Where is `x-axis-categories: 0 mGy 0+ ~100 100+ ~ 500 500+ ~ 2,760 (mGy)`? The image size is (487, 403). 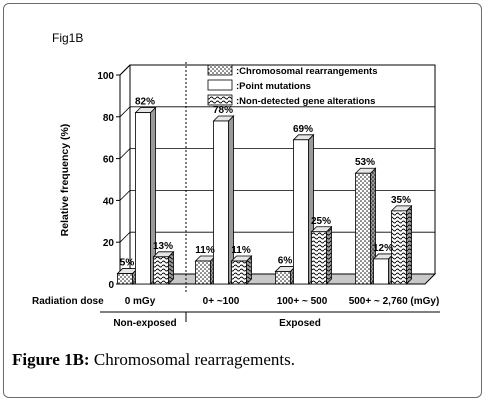 x-axis-categories: 0 mGy 0+ ~100 100+ ~ 500 500+ ~ 2,760 (mGy) is located at coordinates (282, 301).